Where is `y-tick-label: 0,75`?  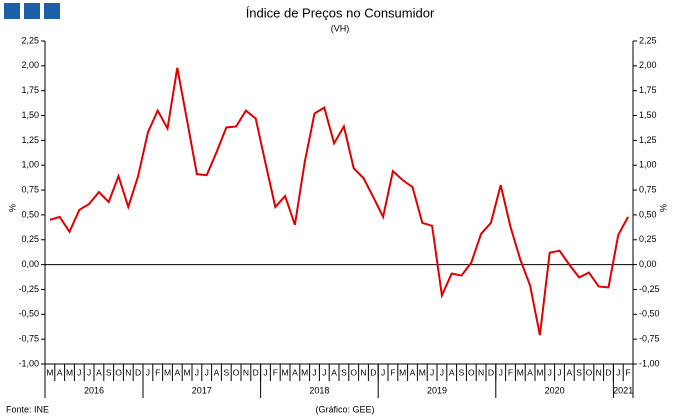 y-tick-label: 0,75 is located at coordinates (30, 189).